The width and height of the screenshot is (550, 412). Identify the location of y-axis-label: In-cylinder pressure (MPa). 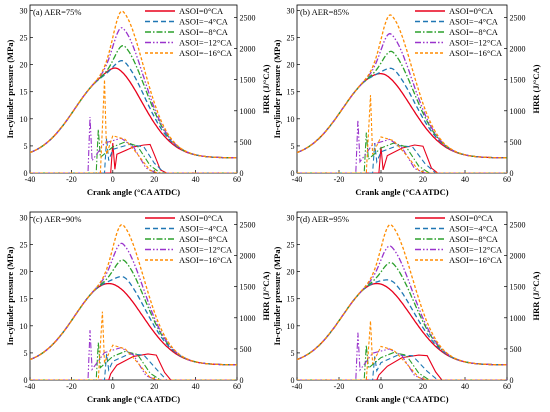
(10, 88).